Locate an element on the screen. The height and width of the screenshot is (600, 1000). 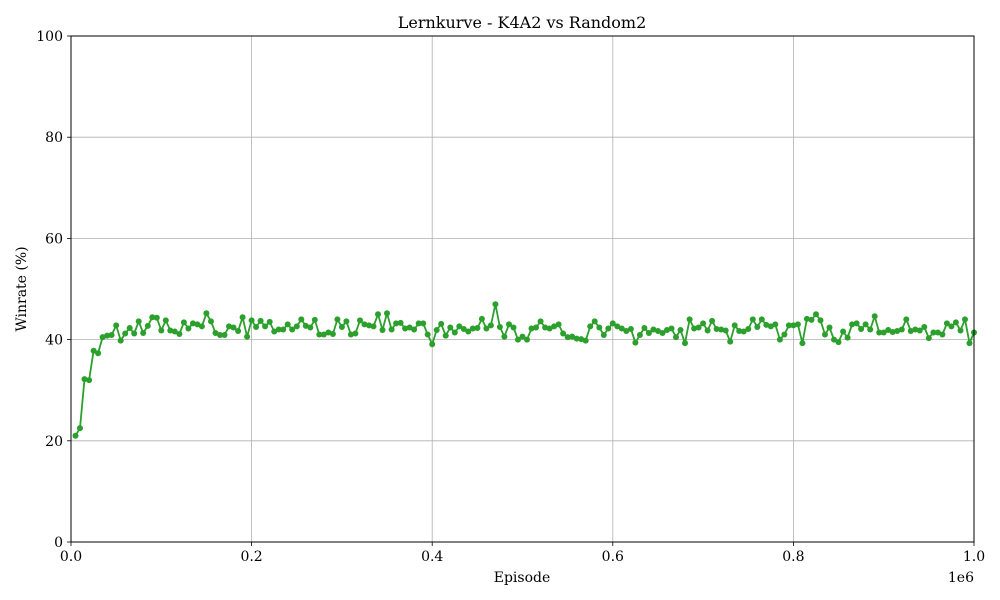
chart-title: Lernkurve - K4A2 vs Random2 is located at coordinates (522, 22).